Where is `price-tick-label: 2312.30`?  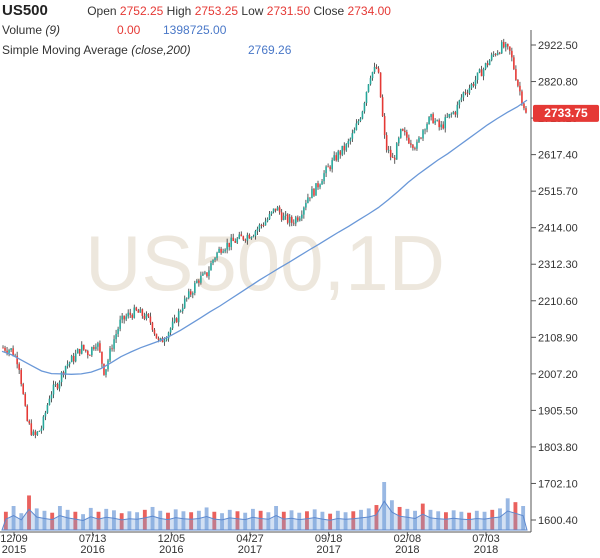
price-tick-label: 2312.30 is located at coordinates (558, 265).